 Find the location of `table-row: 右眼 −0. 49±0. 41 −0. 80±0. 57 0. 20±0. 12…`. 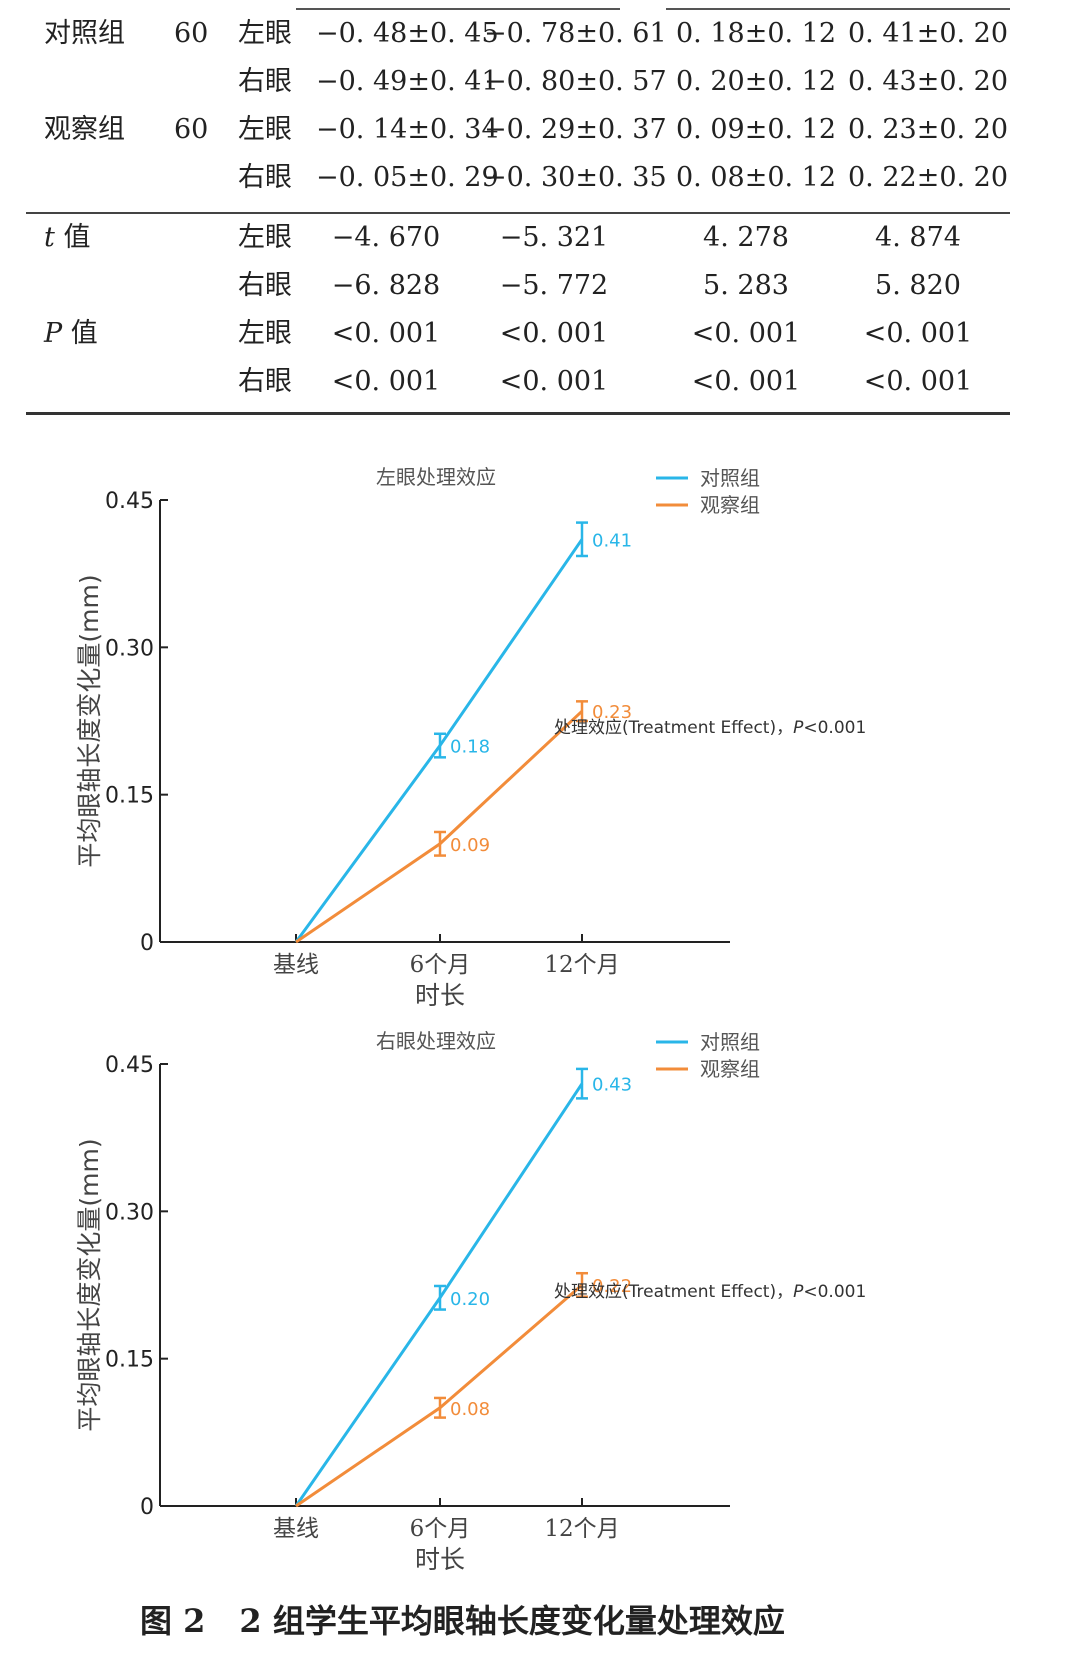

table-row: 右眼 −0. 49±0. 41 −0. 80±0. 57 0. 20±0. 12… is located at coordinates (518, 82).